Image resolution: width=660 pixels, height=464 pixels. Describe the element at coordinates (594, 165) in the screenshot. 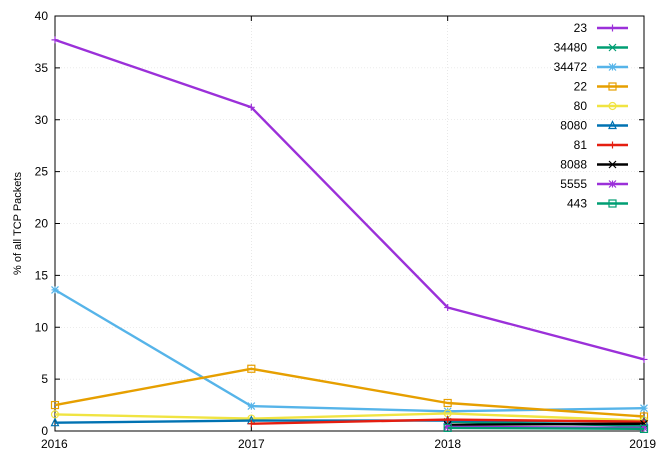

I see `legend-item-8088: 8088` at that location.